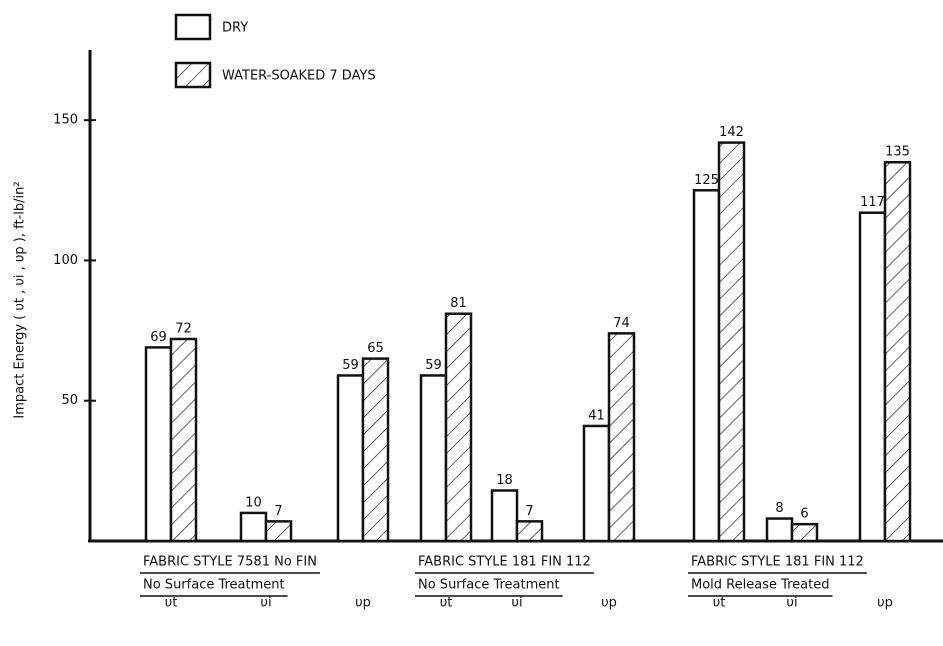 The width and height of the screenshot is (943, 646). Describe the element at coordinates (69, 400) in the screenshot. I see `y-tick-label: 50` at that location.